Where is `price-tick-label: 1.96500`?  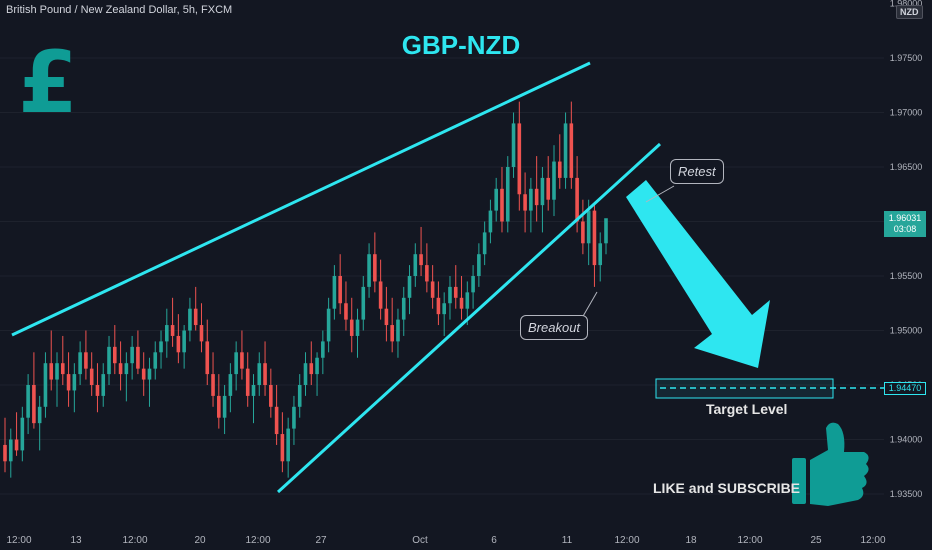
price-tick-label: 1.96500 is located at coordinates (906, 167).